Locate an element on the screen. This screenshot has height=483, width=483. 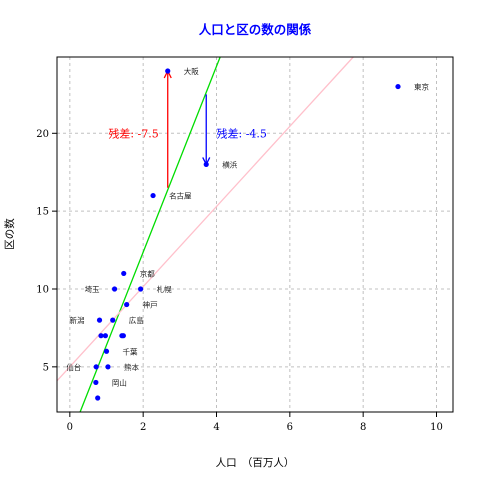
y-axis-label: 区の数 is located at coordinates (9, 234).